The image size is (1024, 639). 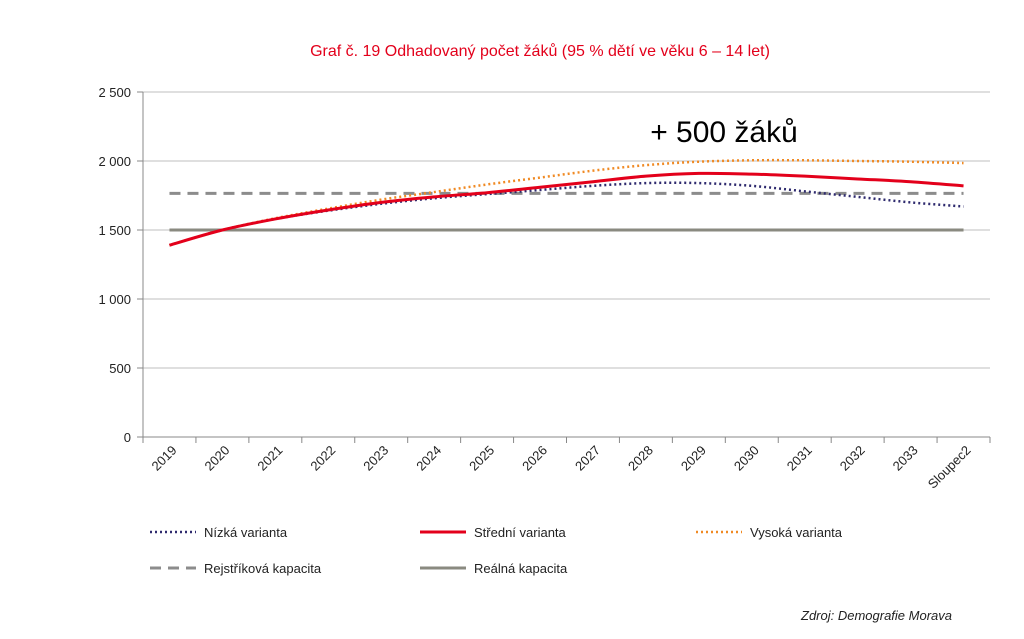 What do you see at coordinates (114, 161) in the screenshot?
I see `y-tick-label: 2 000` at bounding box center [114, 161].